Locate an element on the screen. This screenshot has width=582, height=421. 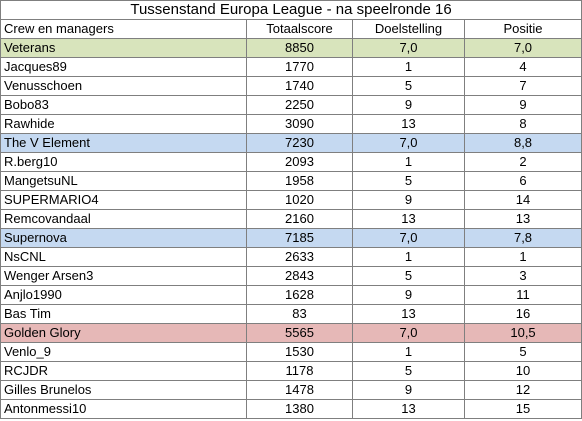
manager-row: Antonmessi10 1380 13 15 is located at coordinates (291, 409).